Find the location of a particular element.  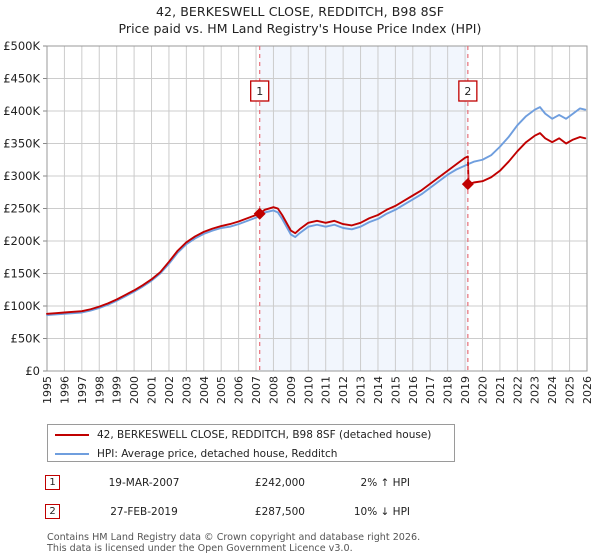

y-tick-label: £0 is located at coordinates (32, 371).